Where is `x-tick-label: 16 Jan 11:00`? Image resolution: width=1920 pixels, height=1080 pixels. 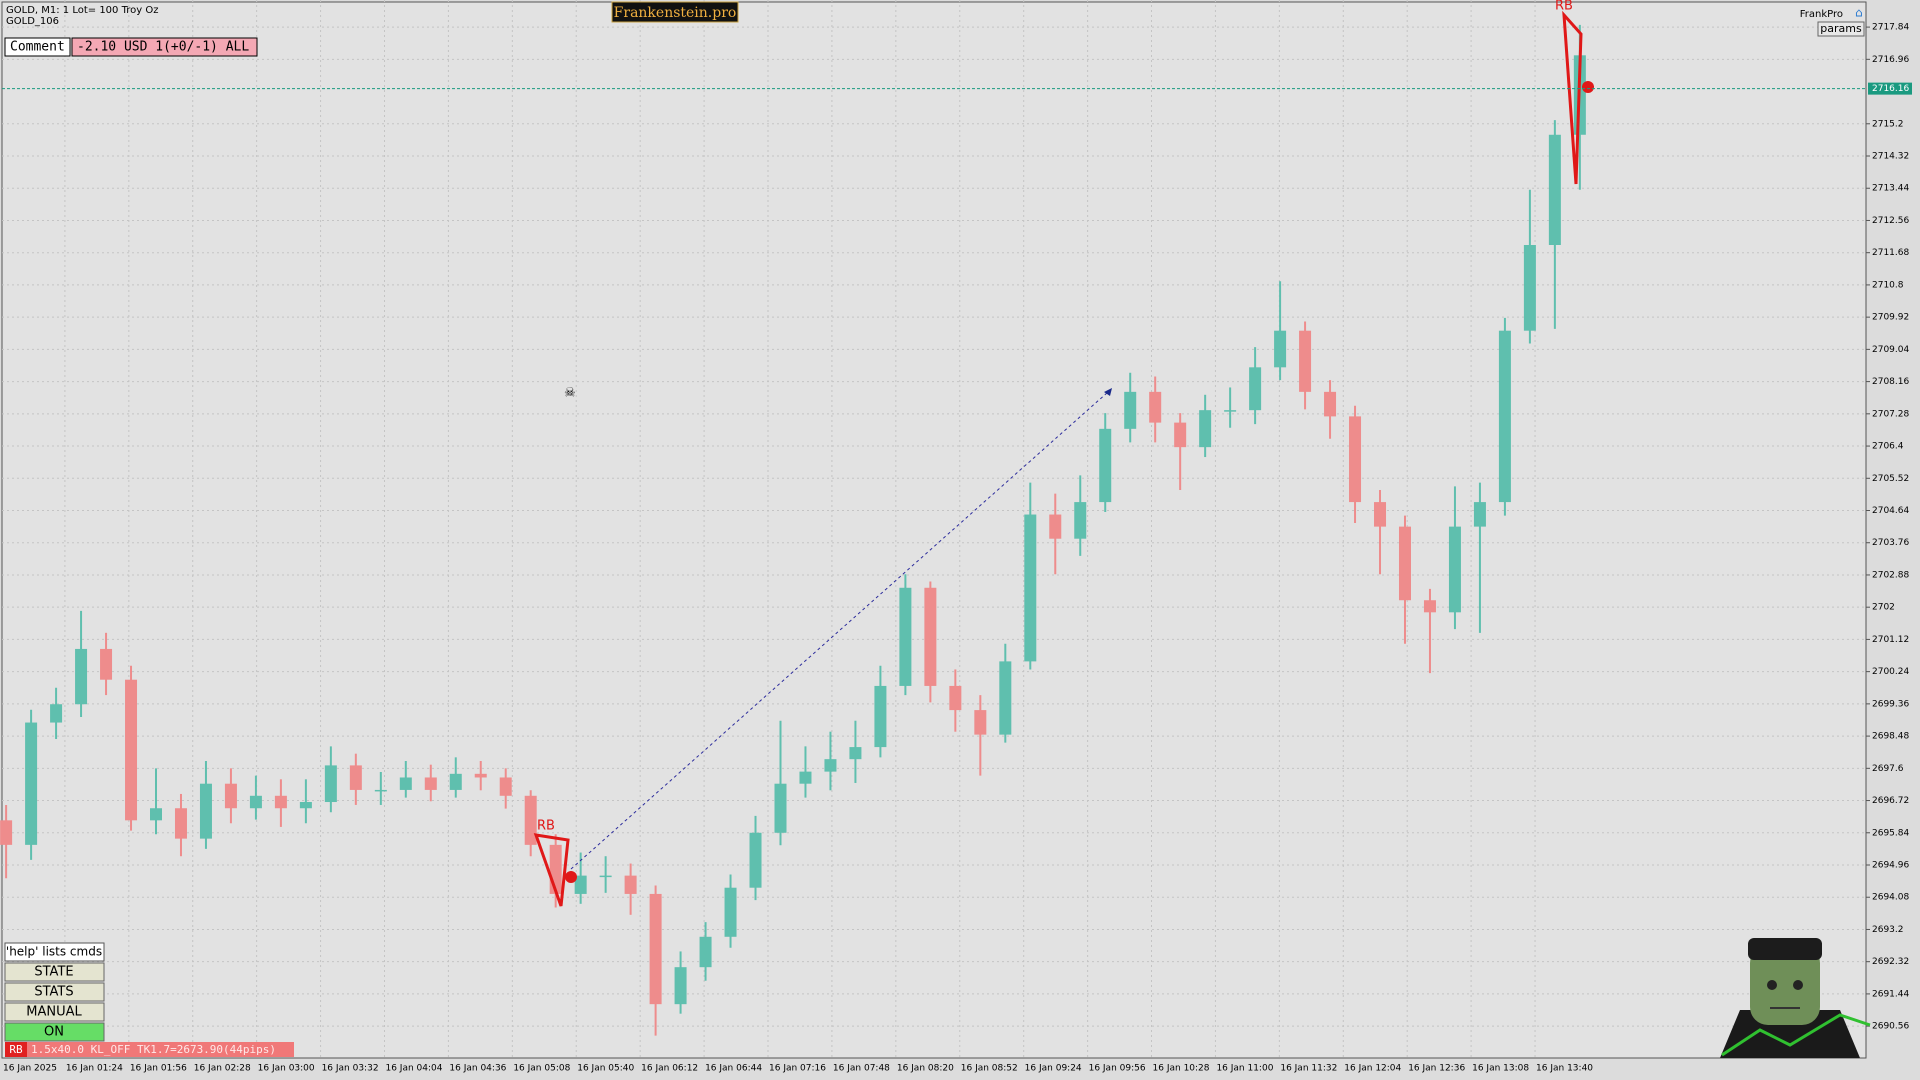
x-tick-label: 16 Jan 11:00 is located at coordinates (1244, 1069).